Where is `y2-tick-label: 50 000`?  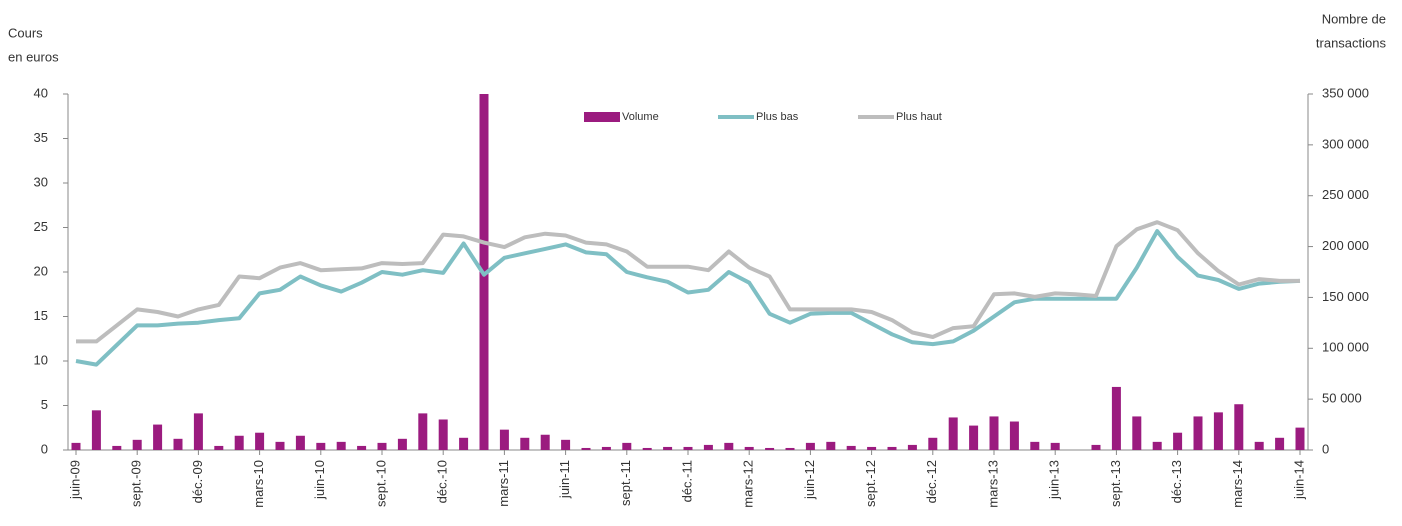 y2-tick-label: 50 000 is located at coordinates (1342, 398).